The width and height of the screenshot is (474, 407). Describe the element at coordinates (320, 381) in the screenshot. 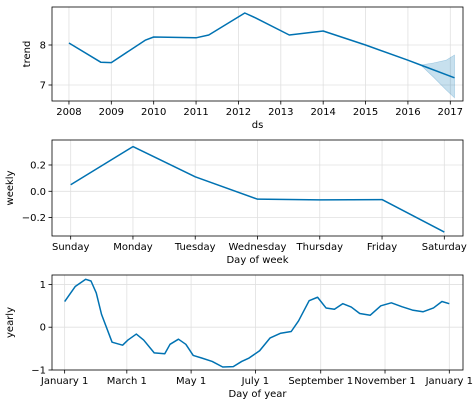

I see `x-tick-label: September 1` at that location.